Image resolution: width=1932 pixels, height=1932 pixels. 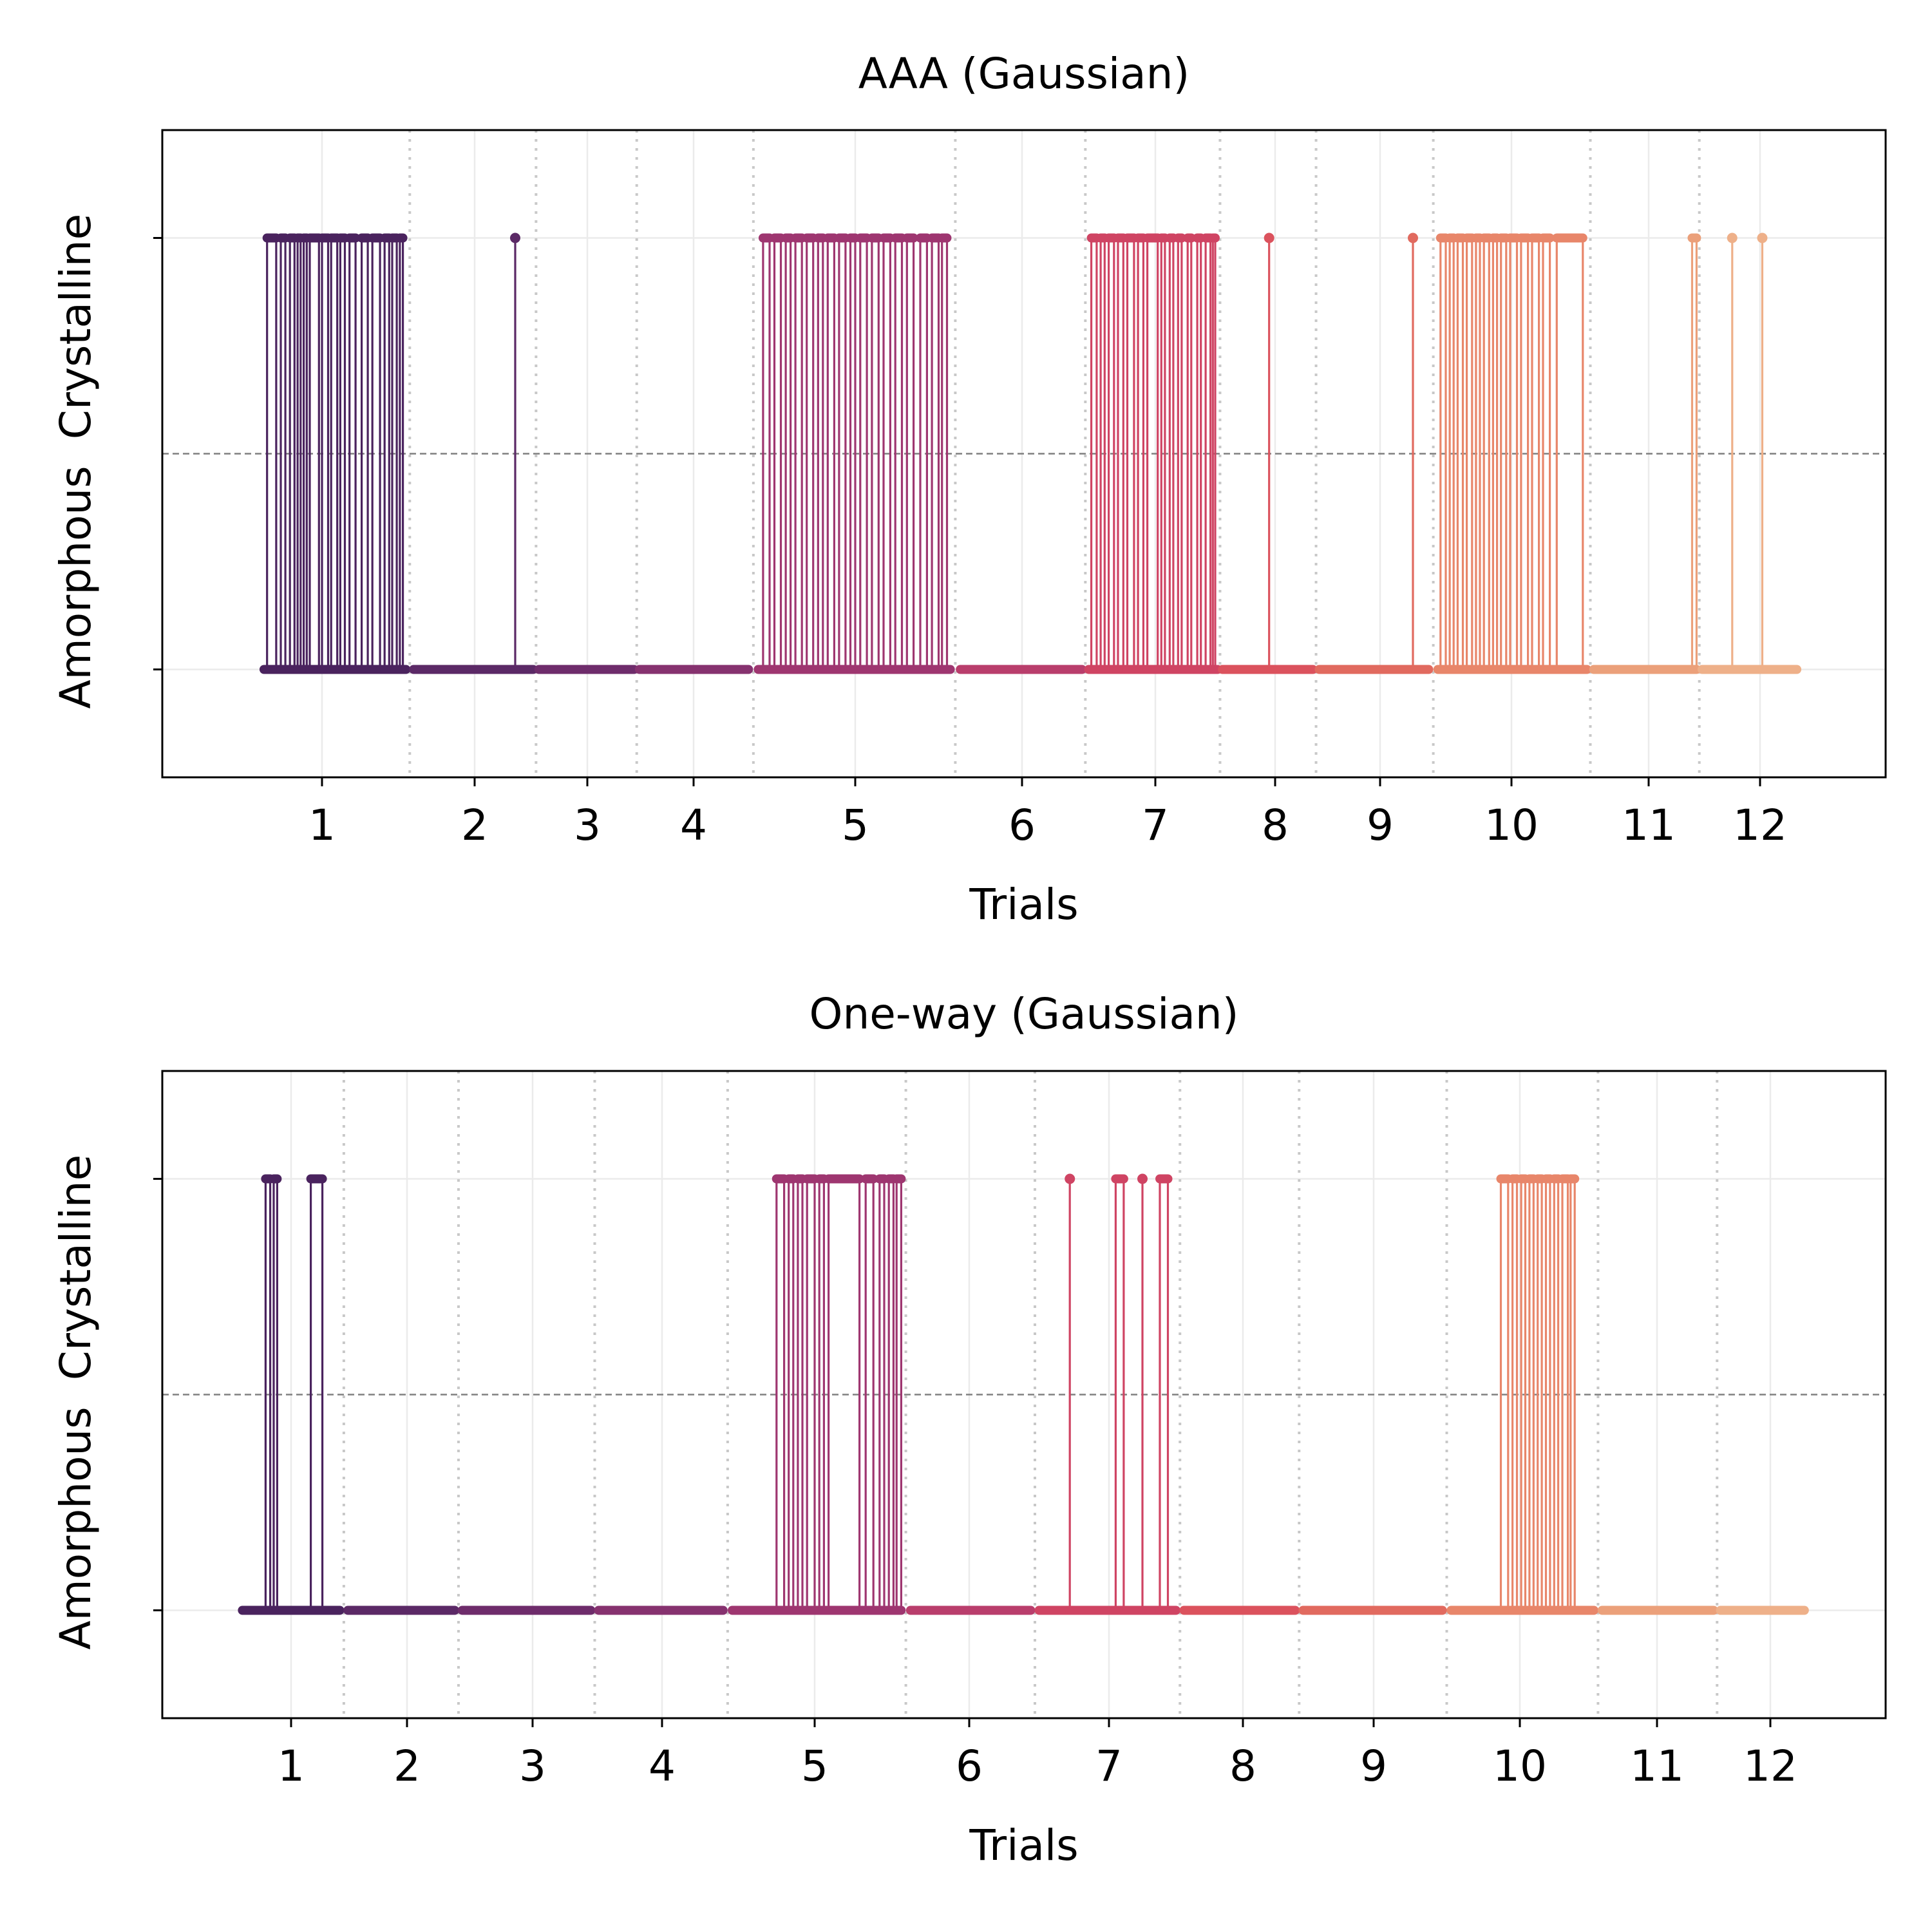 I want to click on x-tick-label-11: 11, so click(x=1649, y=825).